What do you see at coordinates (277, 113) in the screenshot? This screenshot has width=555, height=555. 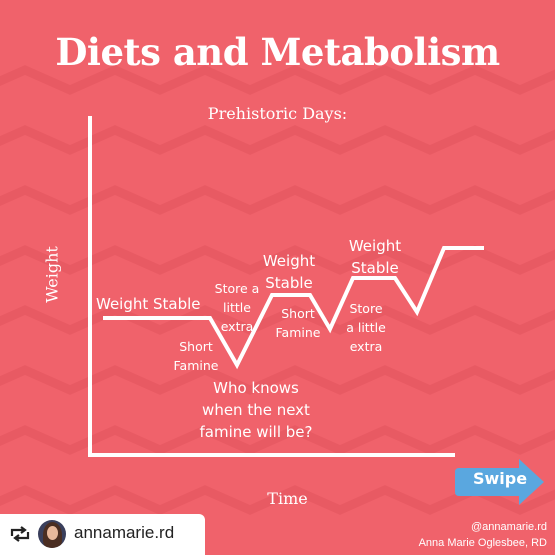 I see `chart-subtitle: Prehistoric Days:` at bounding box center [277, 113].